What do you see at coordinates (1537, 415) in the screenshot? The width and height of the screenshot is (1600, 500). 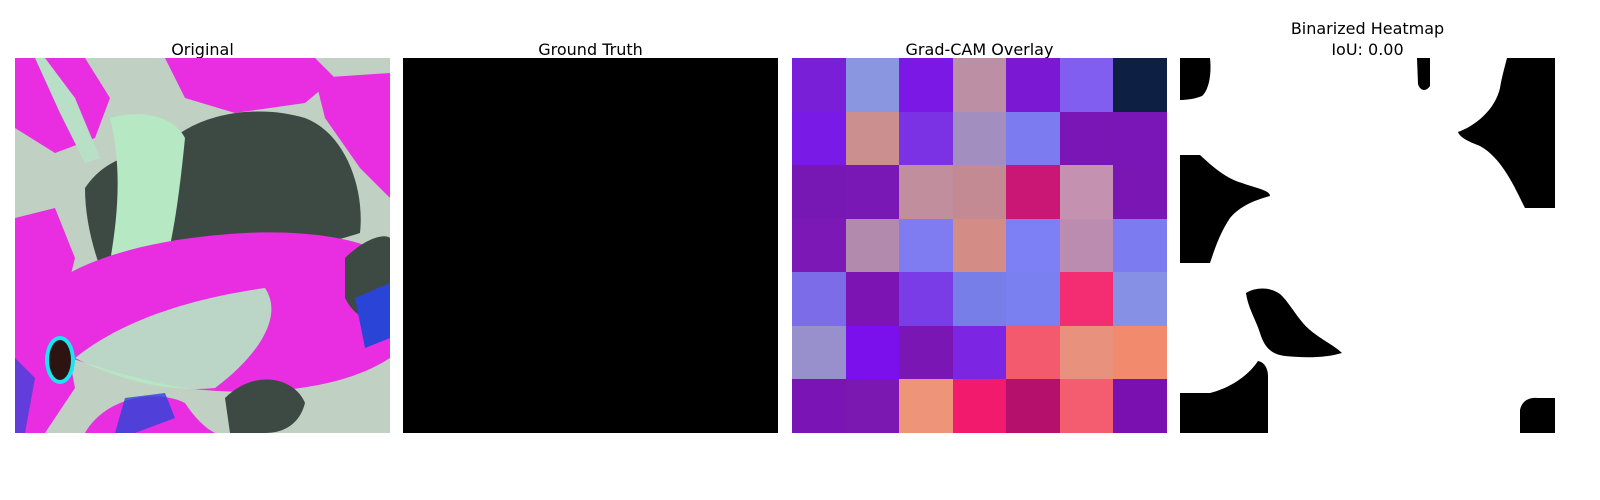 I see `blob-bottom-right` at bounding box center [1537, 415].